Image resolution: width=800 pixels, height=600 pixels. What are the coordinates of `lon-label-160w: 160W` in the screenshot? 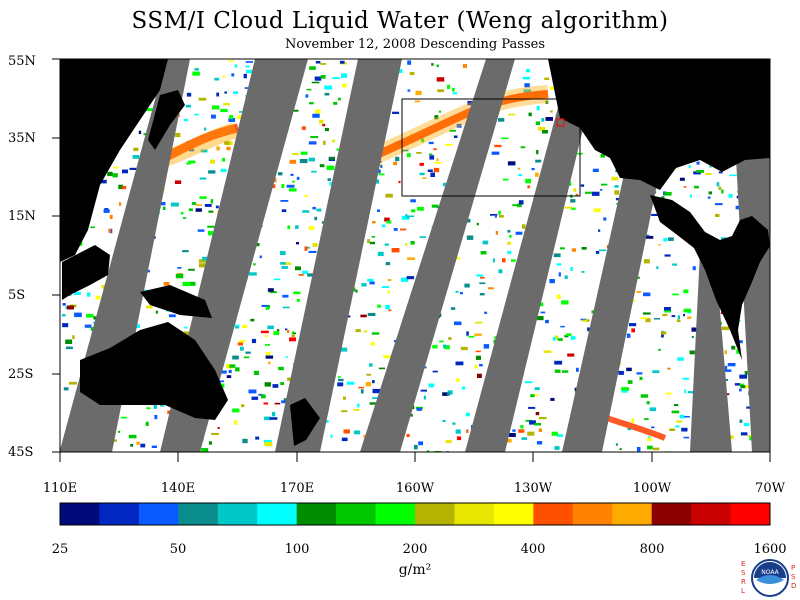 It's located at (415, 488).